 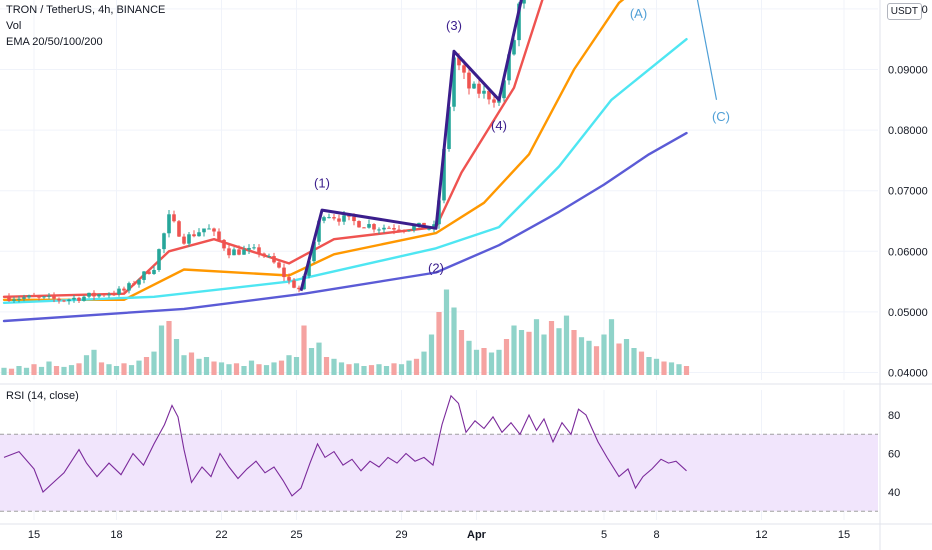 What do you see at coordinates (34, 535) in the screenshot?
I see `time-tick: 15` at bounding box center [34, 535].